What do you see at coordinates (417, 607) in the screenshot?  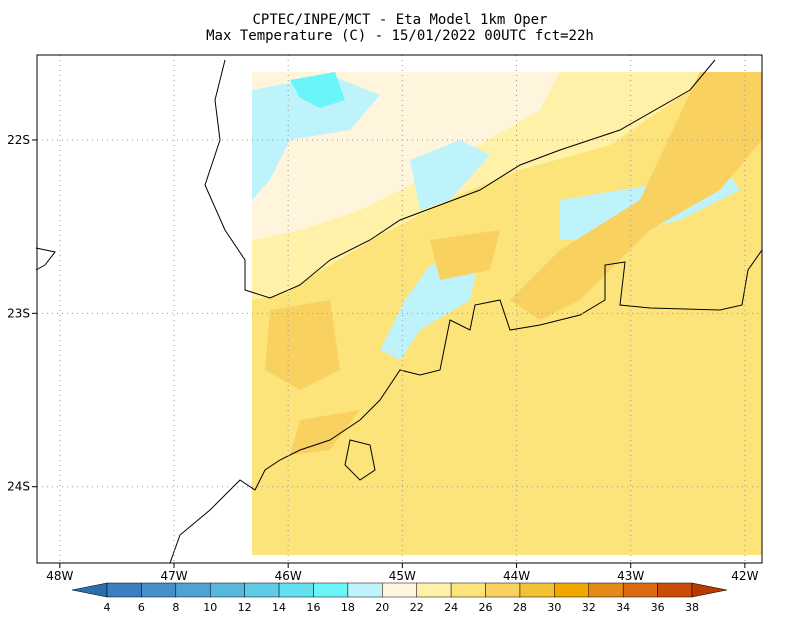 I see `colorbar-label: 22` at bounding box center [417, 607].